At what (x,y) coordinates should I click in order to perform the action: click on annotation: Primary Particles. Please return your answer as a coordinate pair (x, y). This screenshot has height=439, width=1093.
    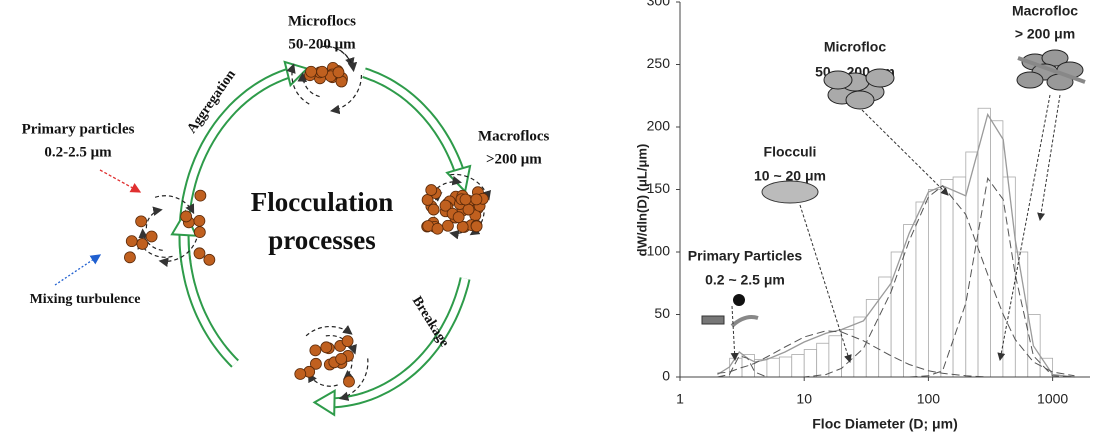
    Looking at the image, I should click on (745, 256).